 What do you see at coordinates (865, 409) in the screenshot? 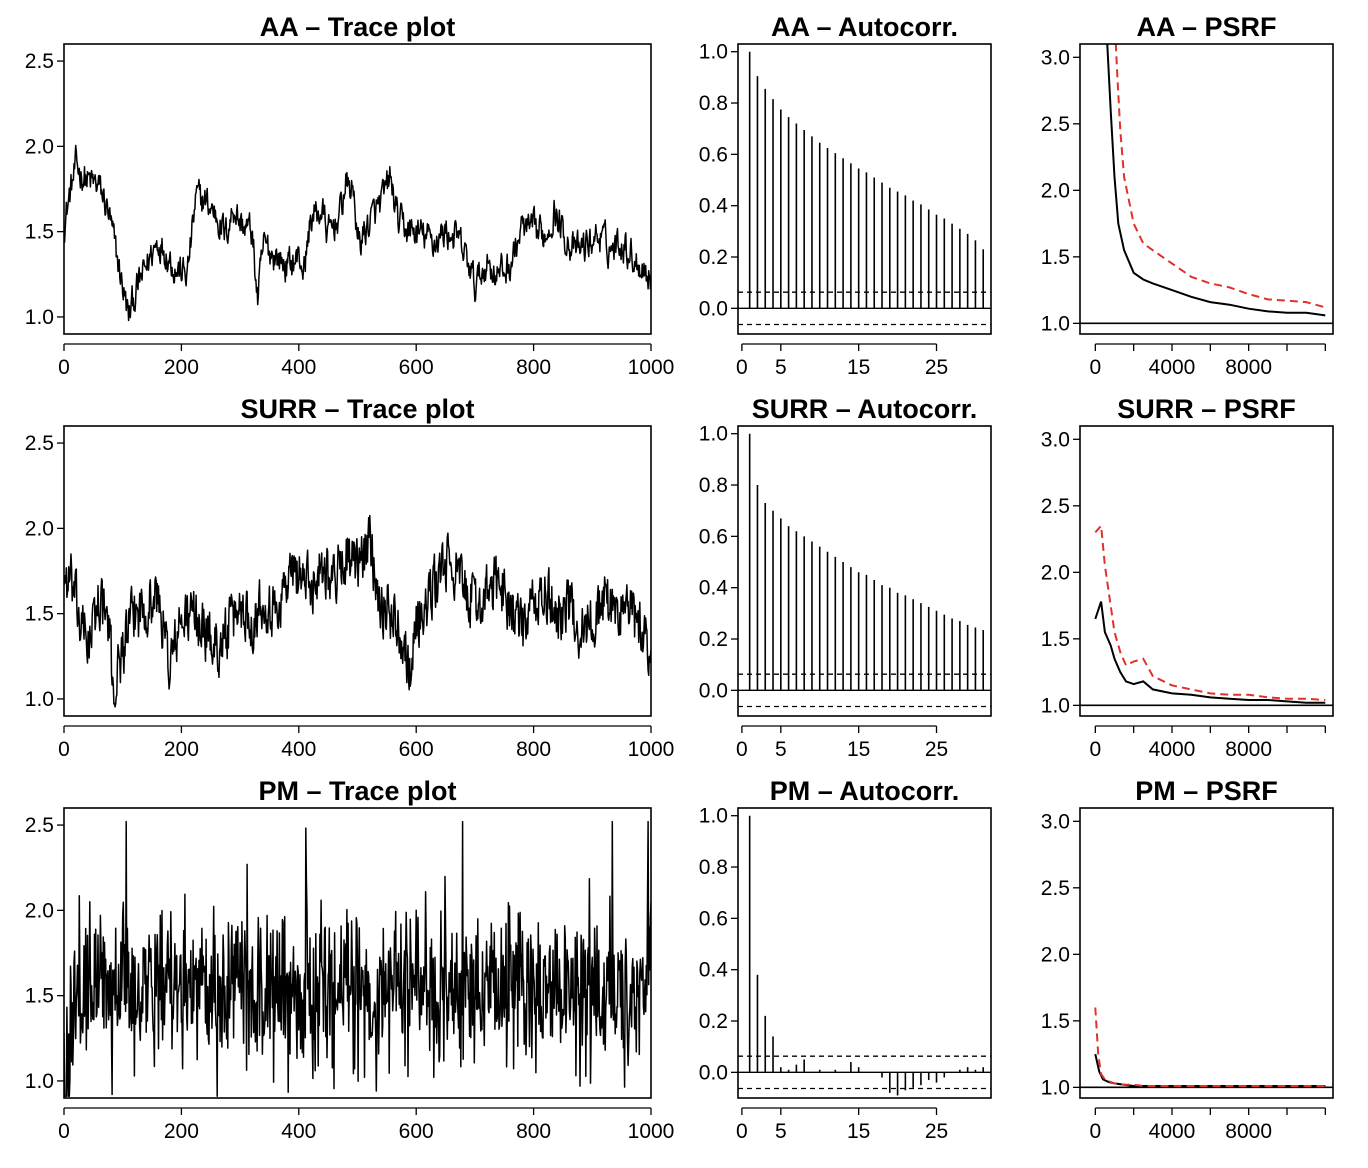
I see `panel-title: SURR – Autocorr.` at bounding box center [865, 409].